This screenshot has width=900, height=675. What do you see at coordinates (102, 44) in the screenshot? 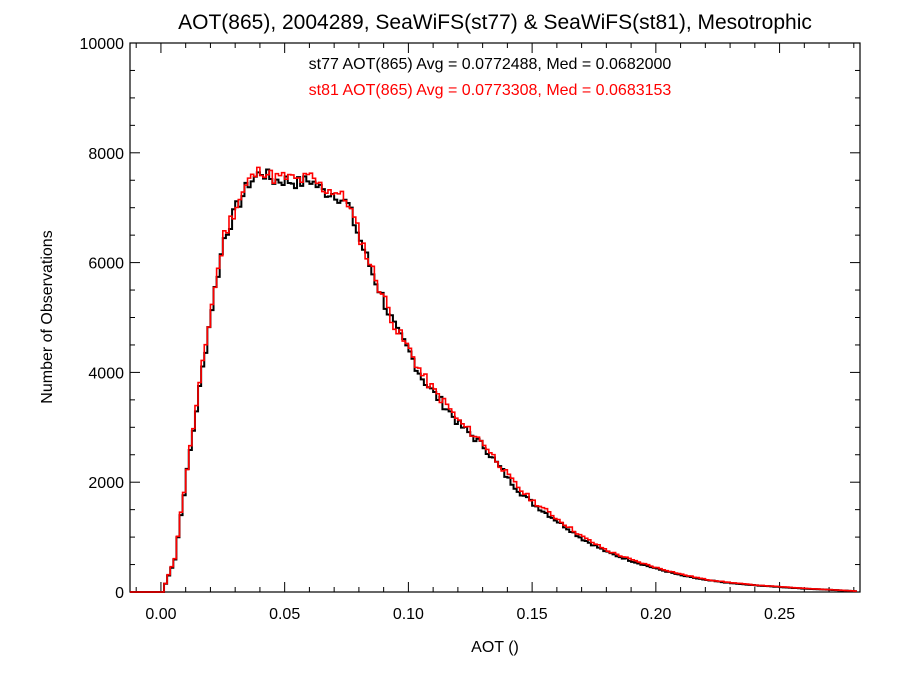
I see `y-tick-label: 10000` at bounding box center [102, 44].